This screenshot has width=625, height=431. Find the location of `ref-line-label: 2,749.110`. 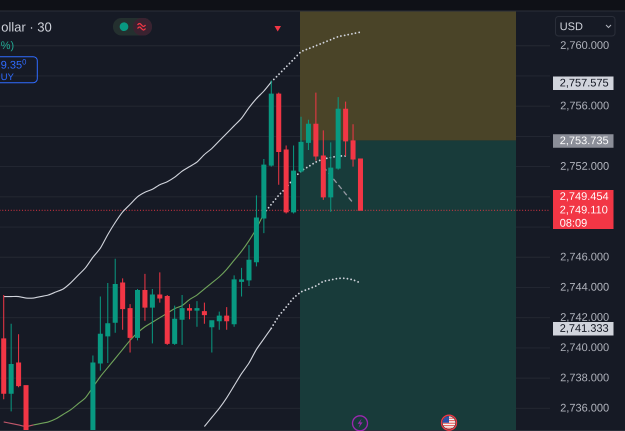

ref-line-label: 2,749.110 is located at coordinates (584, 210).